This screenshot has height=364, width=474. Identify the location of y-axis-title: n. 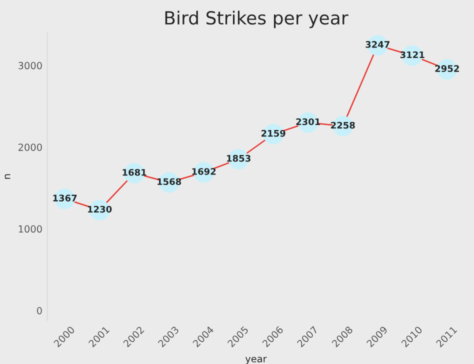
(7, 176).